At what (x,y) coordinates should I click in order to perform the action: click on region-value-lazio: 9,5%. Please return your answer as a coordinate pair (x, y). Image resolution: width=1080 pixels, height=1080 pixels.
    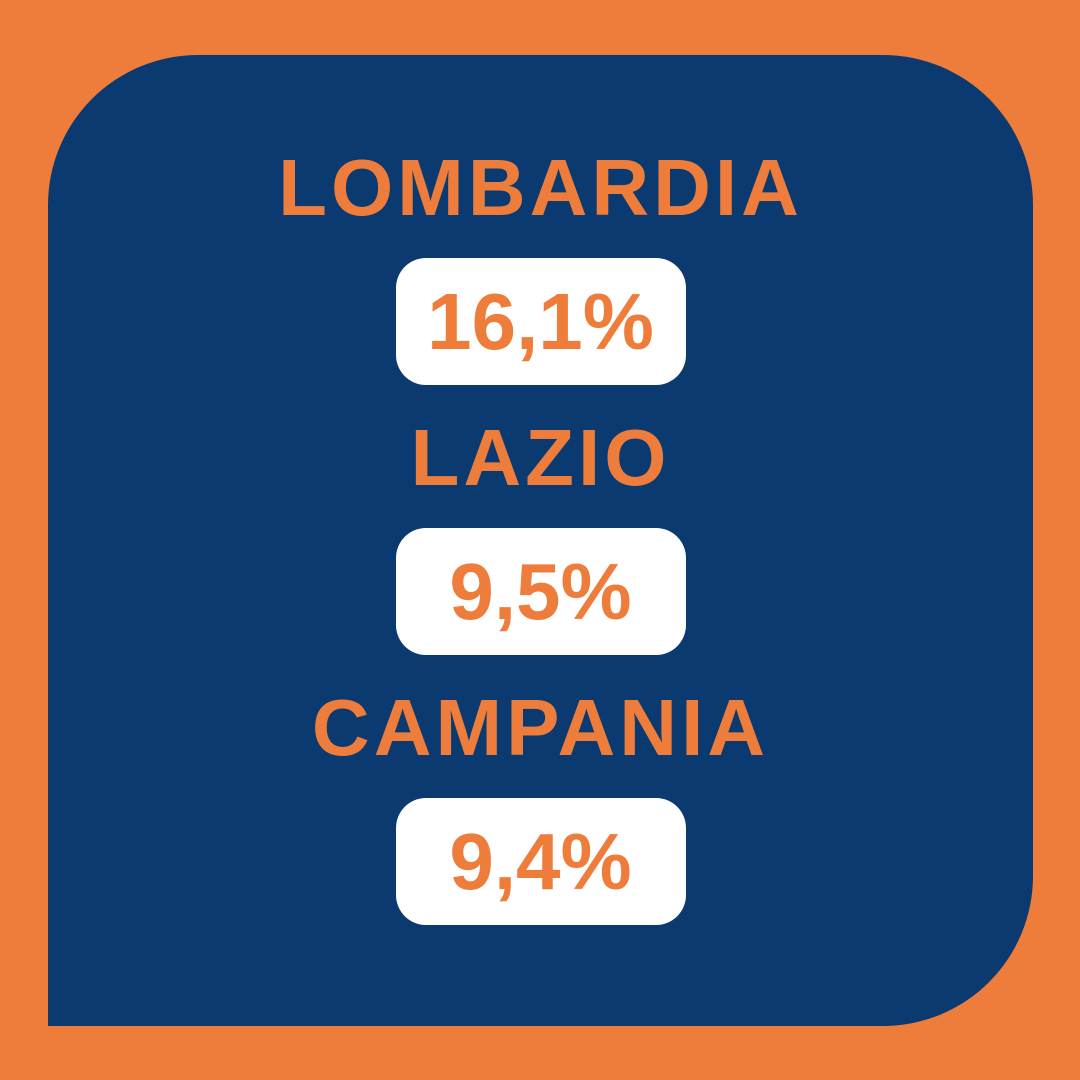
    Looking at the image, I should click on (540, 591).